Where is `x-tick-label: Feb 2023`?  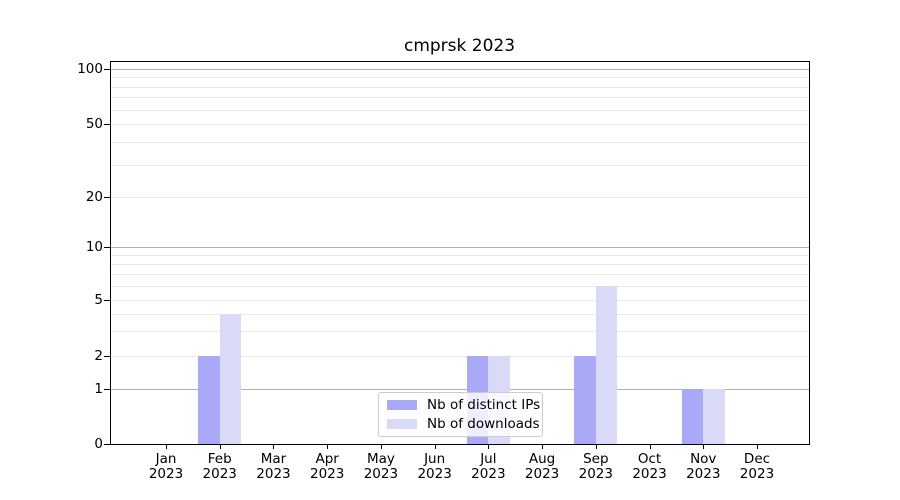
x-tick-label: Feb 2023 is located at coordinates (220, 466).